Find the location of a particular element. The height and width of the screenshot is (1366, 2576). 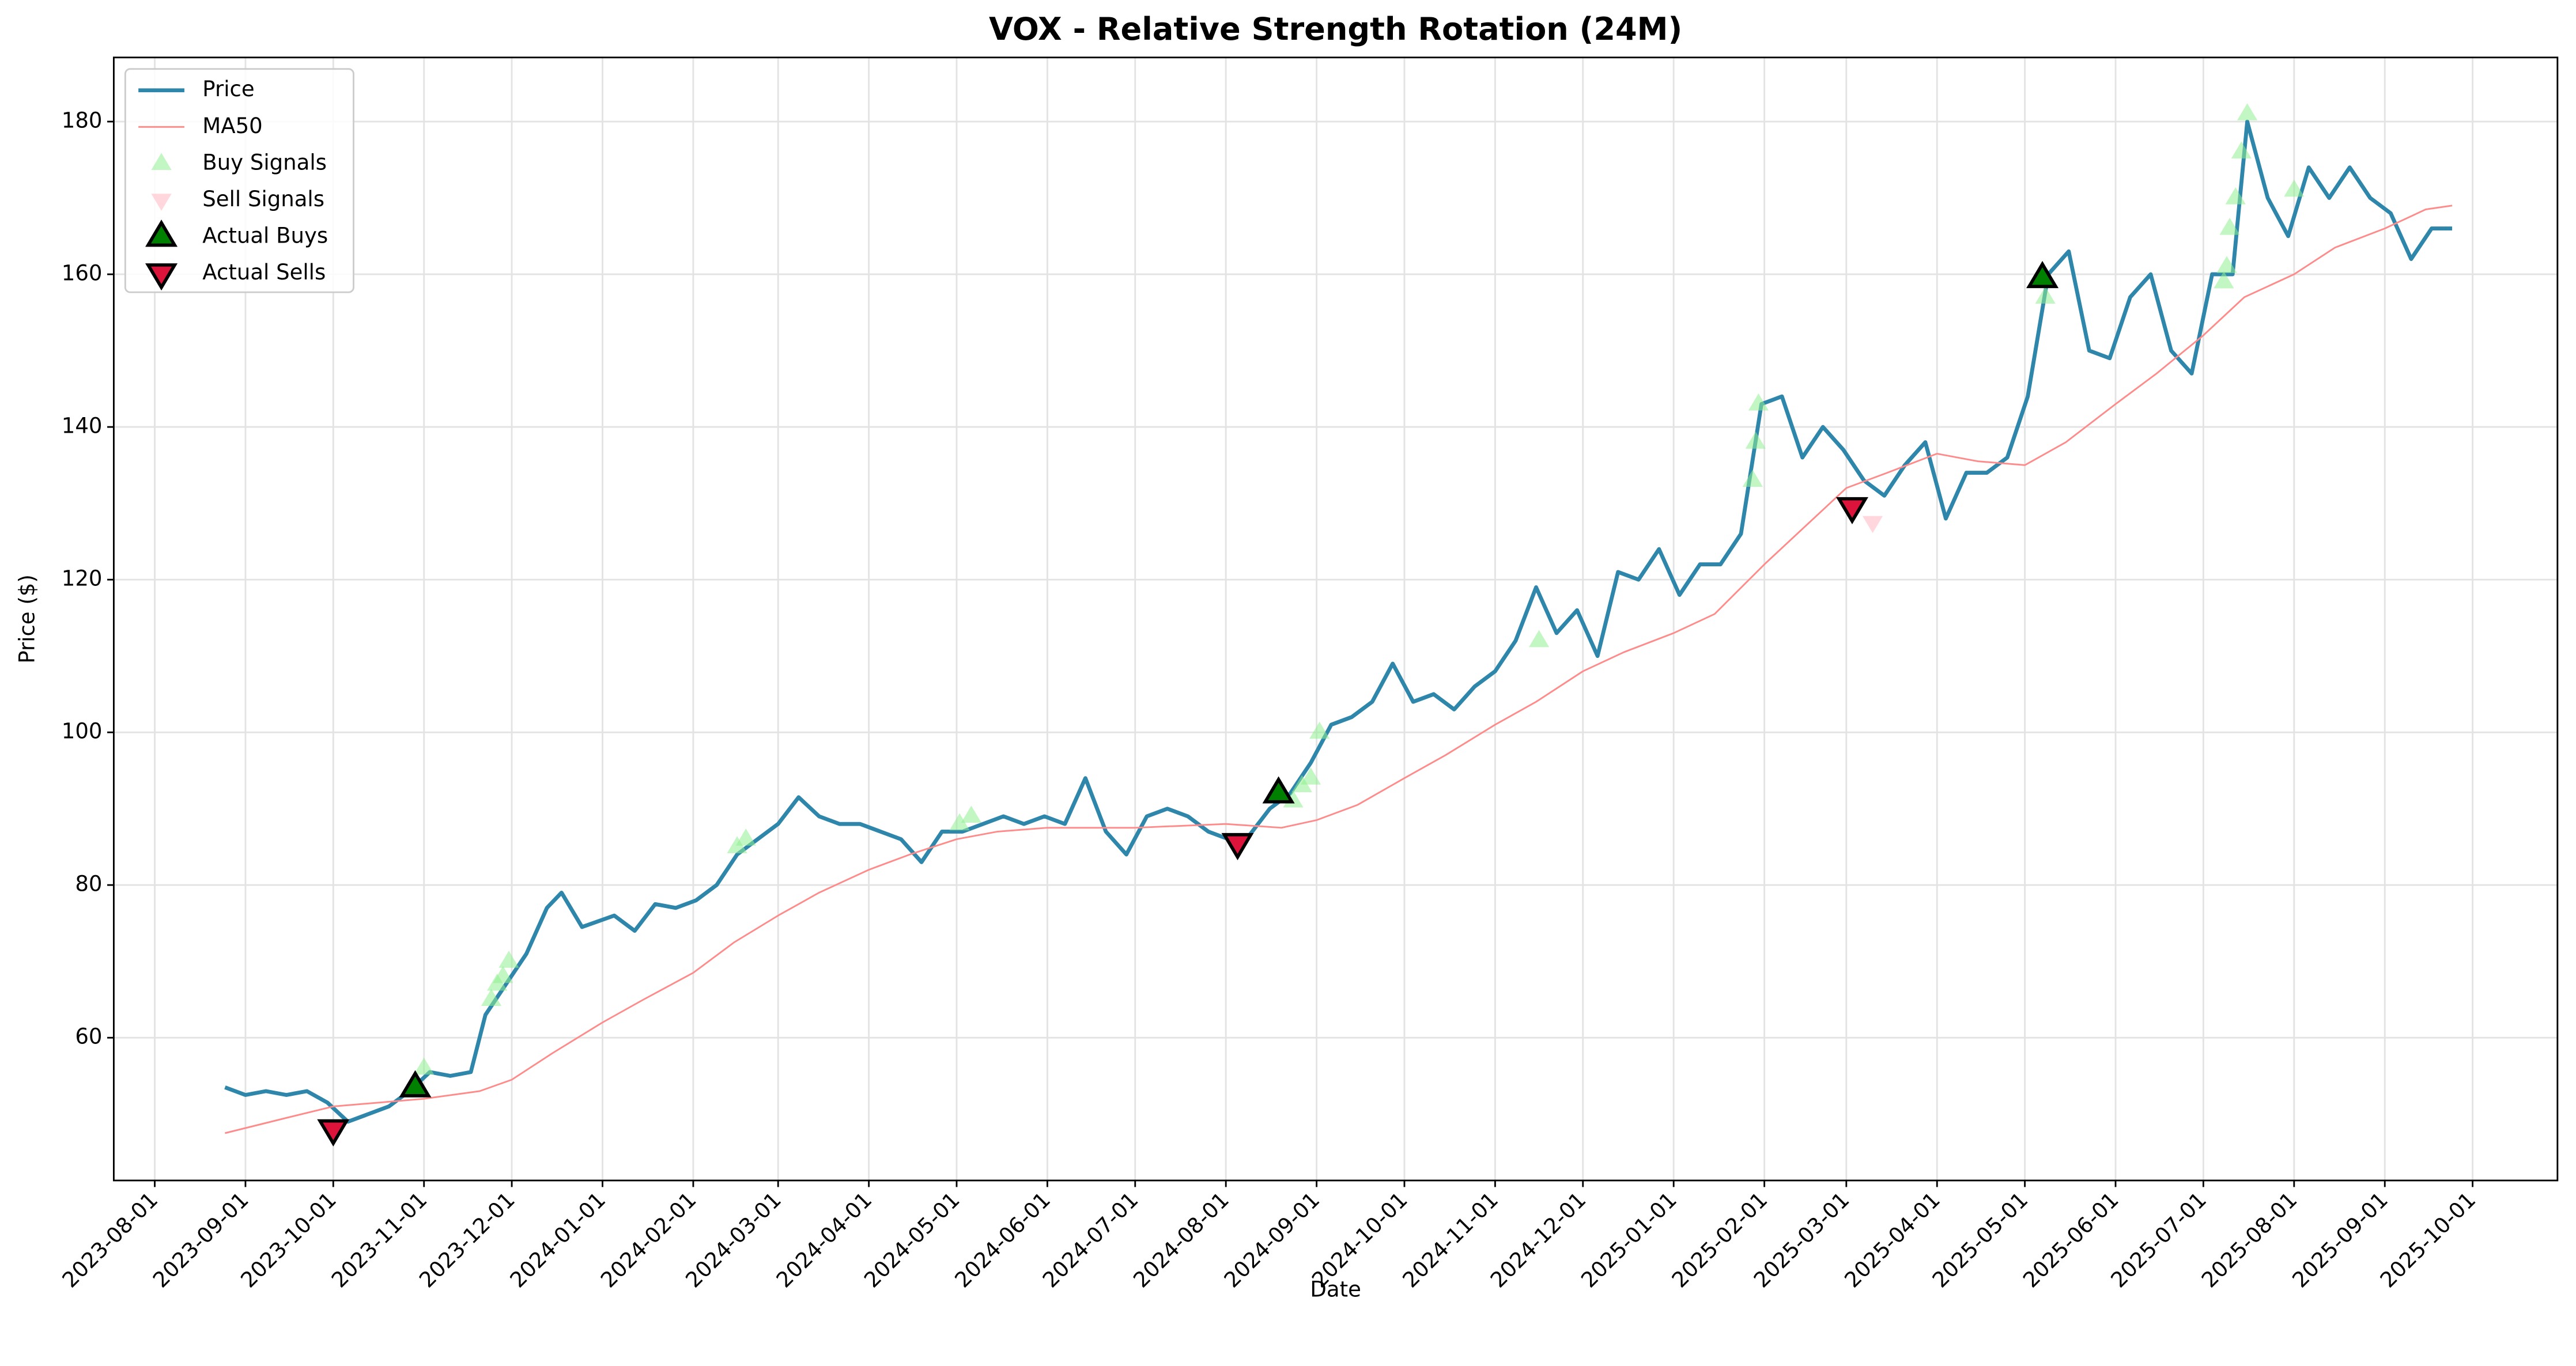

legend-label: Actual Sells is located at coordinates (264, 272).